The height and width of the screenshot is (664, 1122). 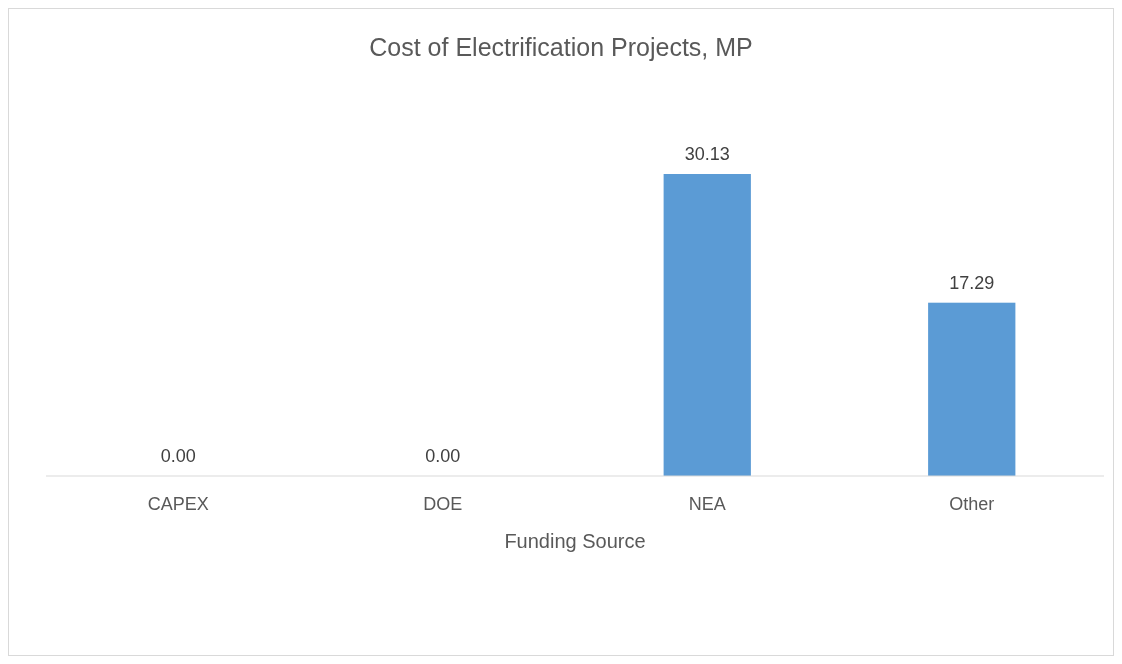 What do you see at coordinates (561, 47) in the screenshot?
I see `chart-title: Cost of Electrification Projects, MP` at bounding box center [561, 47].